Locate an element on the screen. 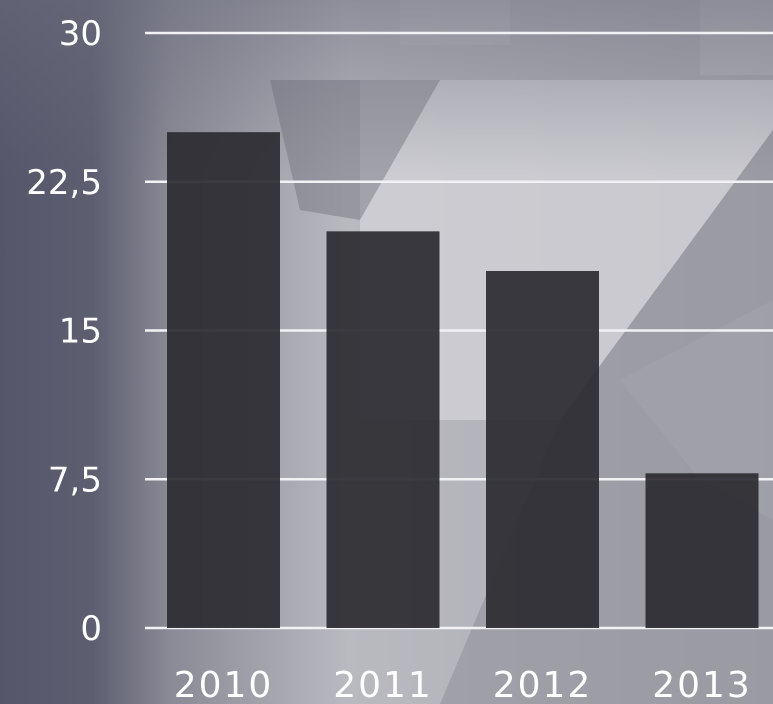 This screenshot has width=773, height=704. bar-2013 is located at coordinates (702, 550).